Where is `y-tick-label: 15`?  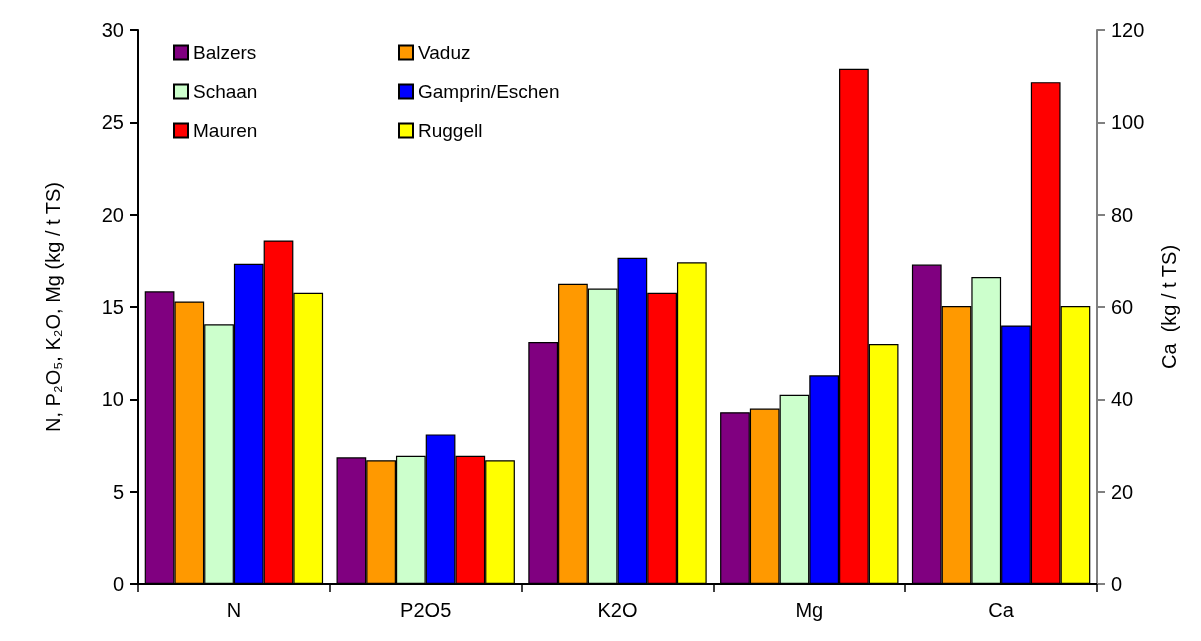 y-tick-label: 15 is located at coordinates (112, 307).